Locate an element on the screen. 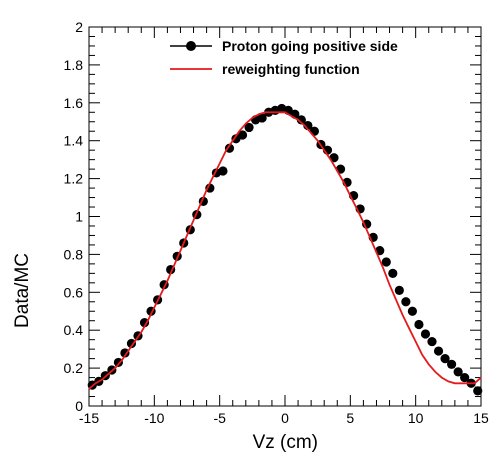 This screenshot has height=472, width=496. x-tick-label: 15 is located at coordinates (481, 418).